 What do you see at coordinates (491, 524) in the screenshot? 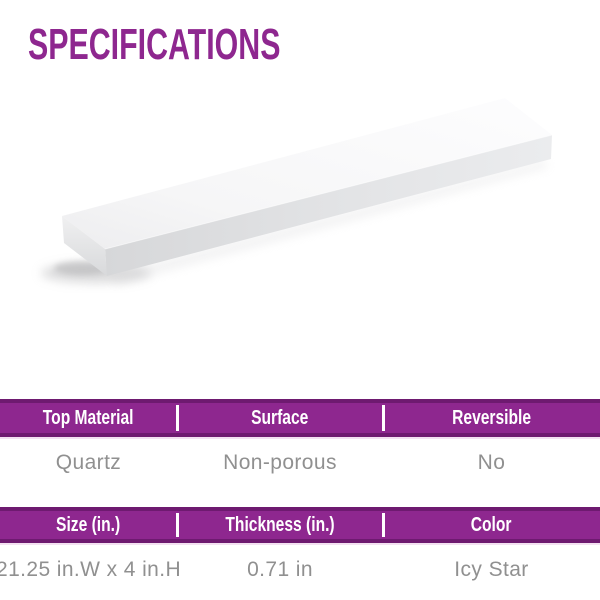
I see `spec-header-color: Color` at bounding box center [491, 524].